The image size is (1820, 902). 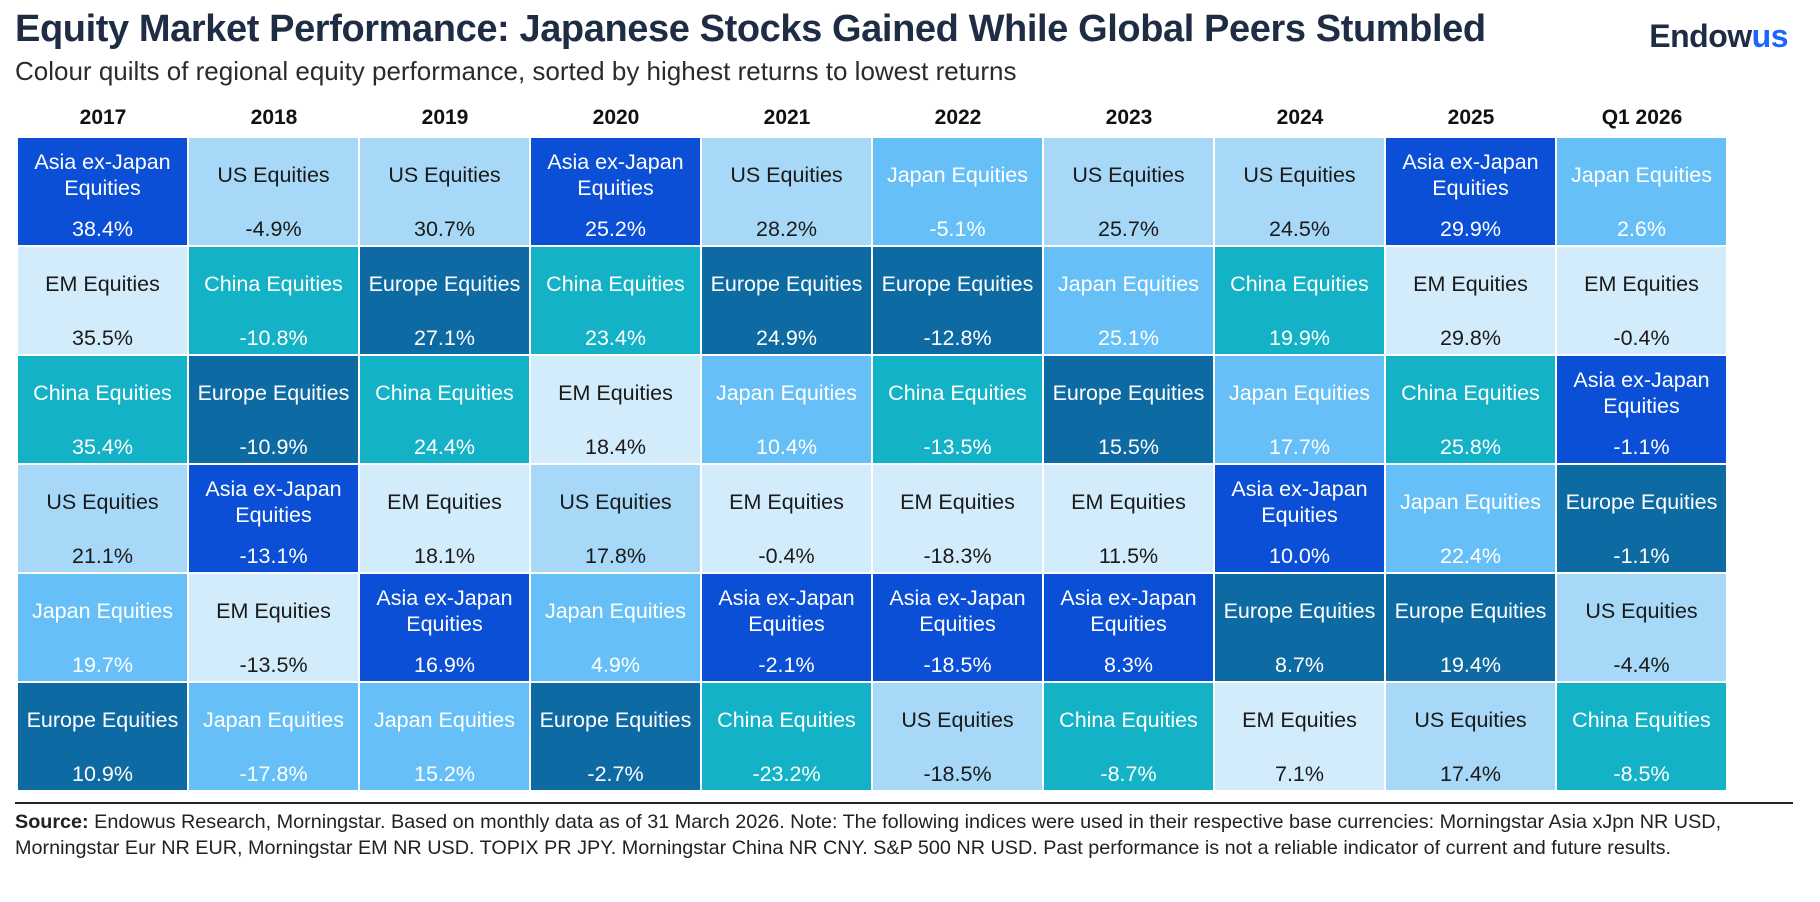 I want to click on year-header: Q1 2026, so click(x=1642, y=117).